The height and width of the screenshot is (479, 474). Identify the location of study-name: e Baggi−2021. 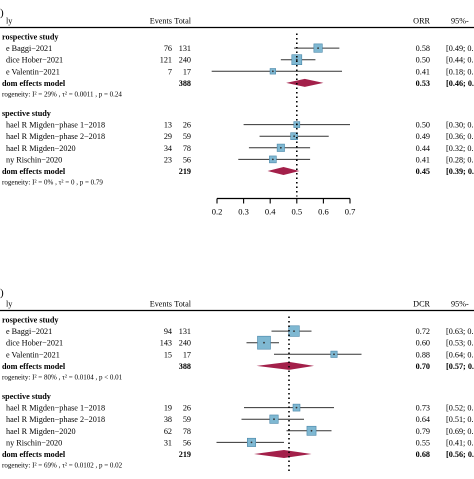
(29, 48).